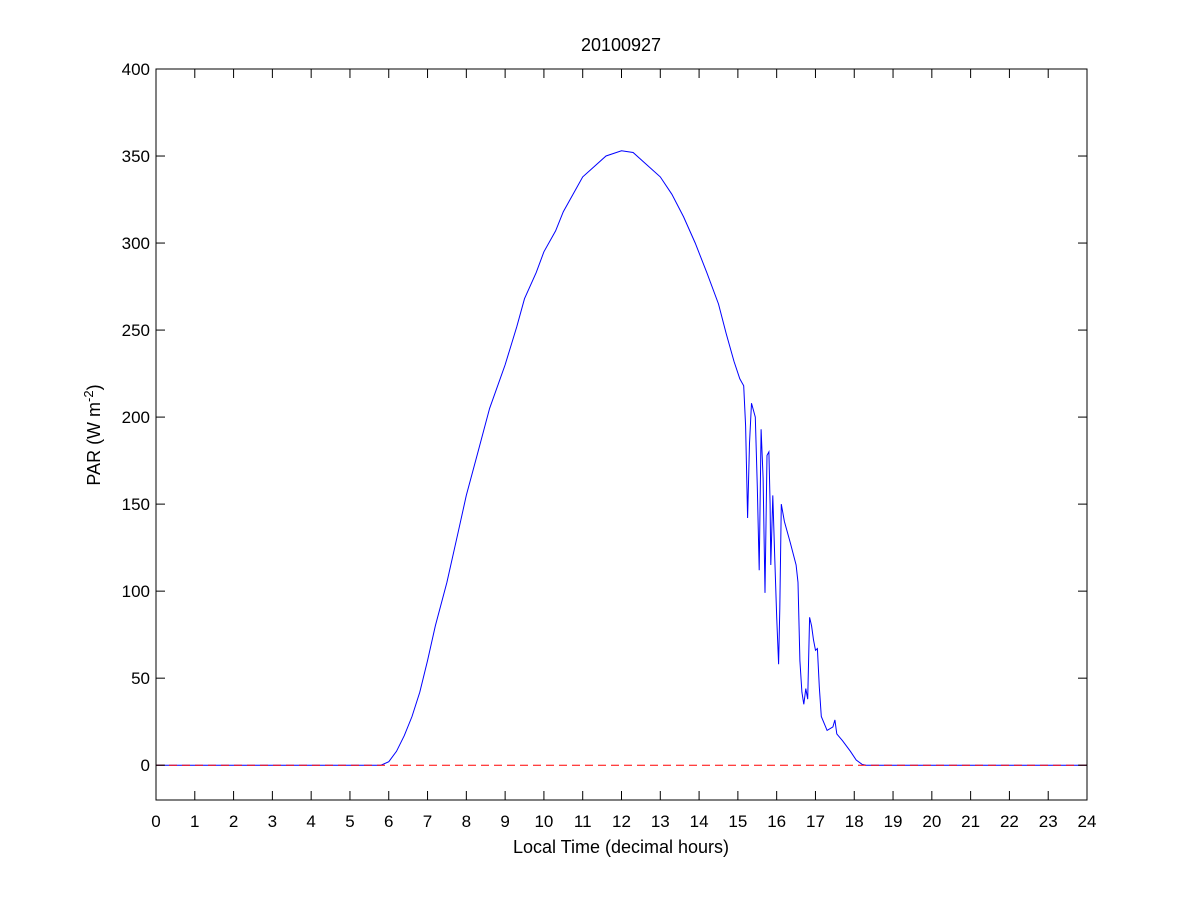 The image size is (1201, 900). Describe the element at coordinates (94, 444) in the screenshot. I see `y-axis-title-prefix: PAR (W m` at that location.